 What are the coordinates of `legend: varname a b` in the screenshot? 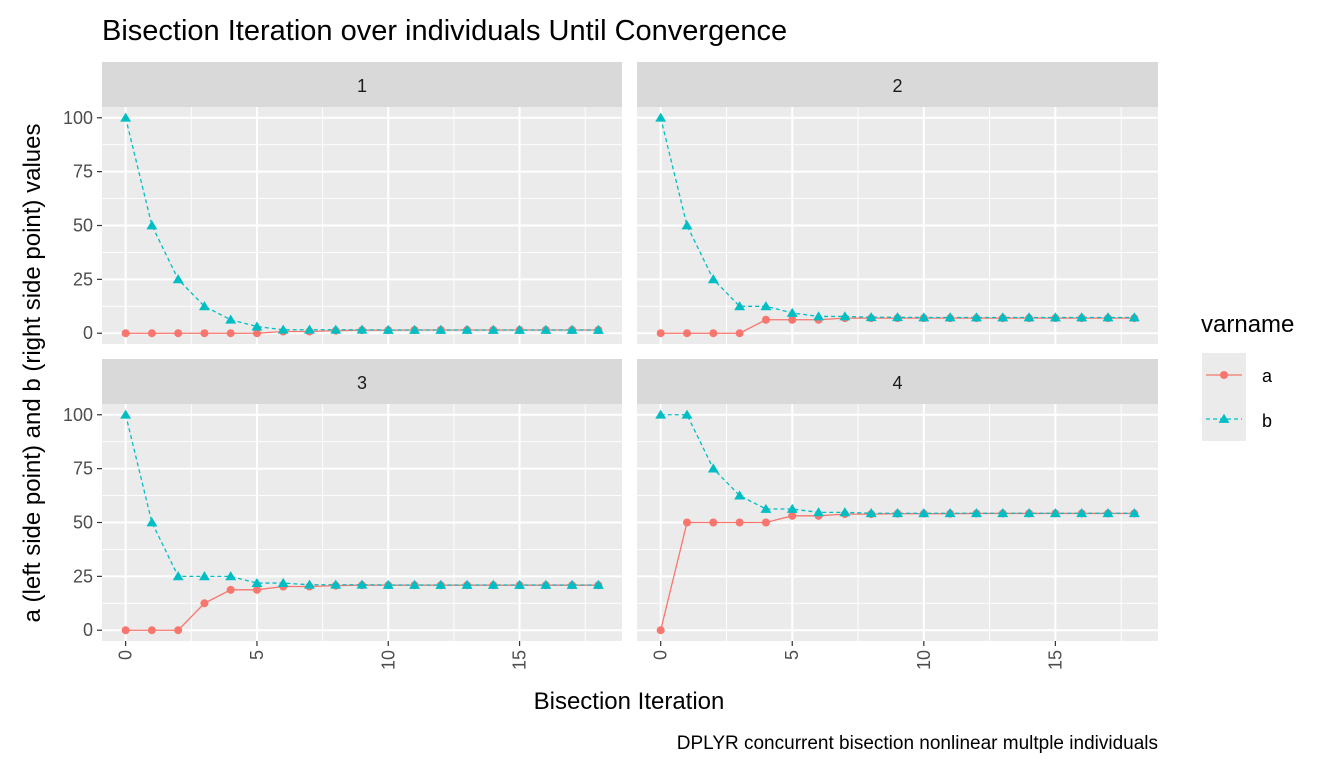 It's located at (1247, 376).